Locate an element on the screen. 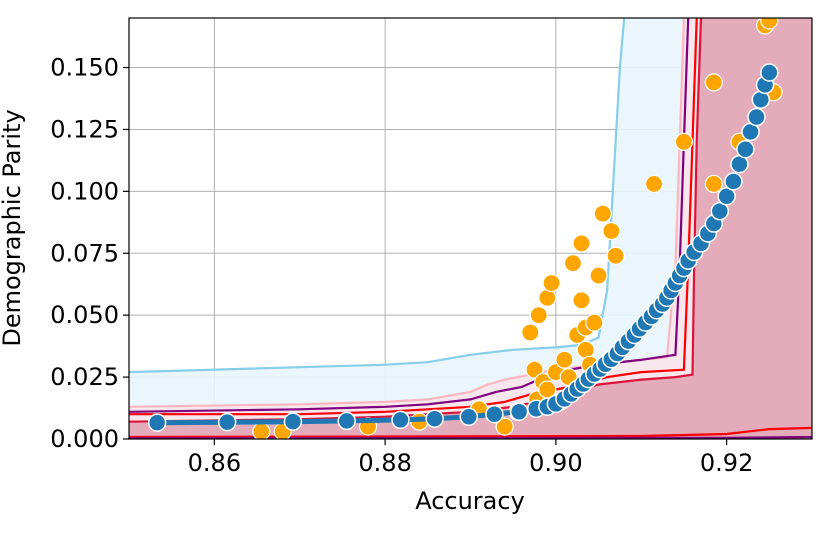 This screenshot has height=534, width=830. y-axis-ticks: 0.000 0.025 0.050 0.075 0.100 0.125 0.150 is located at coordinates (89, 253).